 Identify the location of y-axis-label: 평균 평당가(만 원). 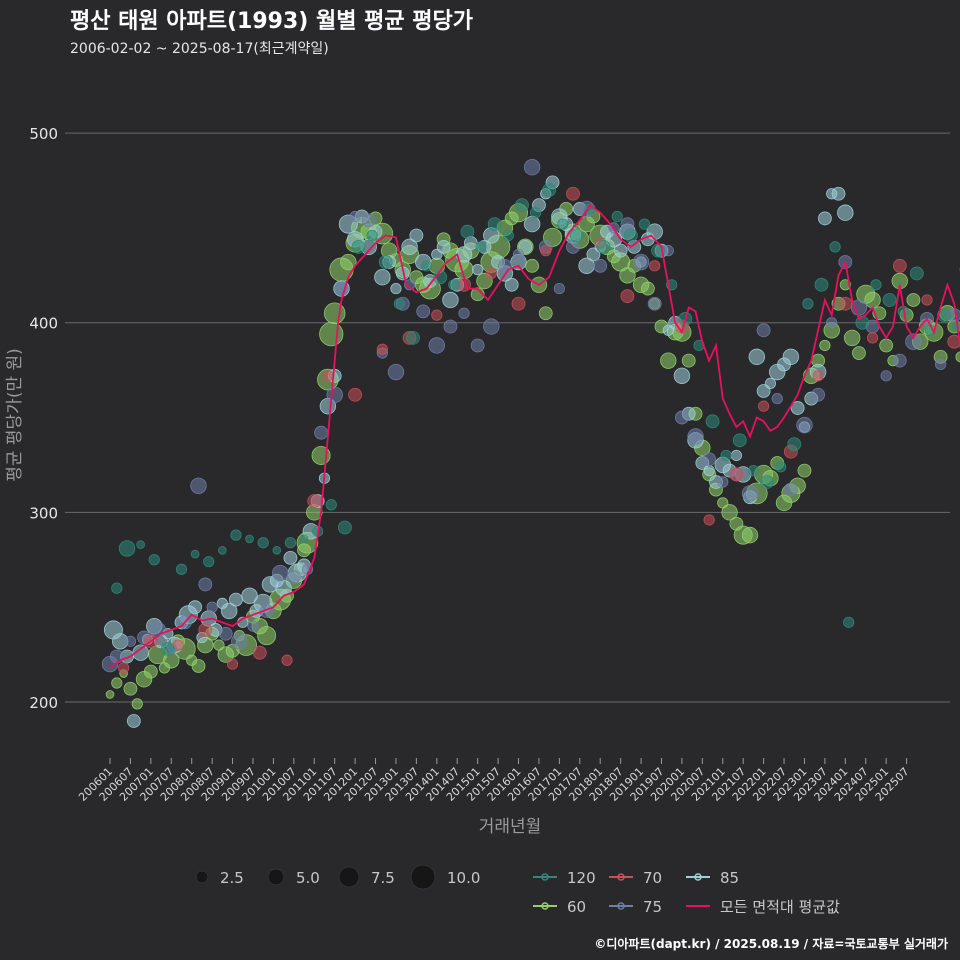
(15, 415).